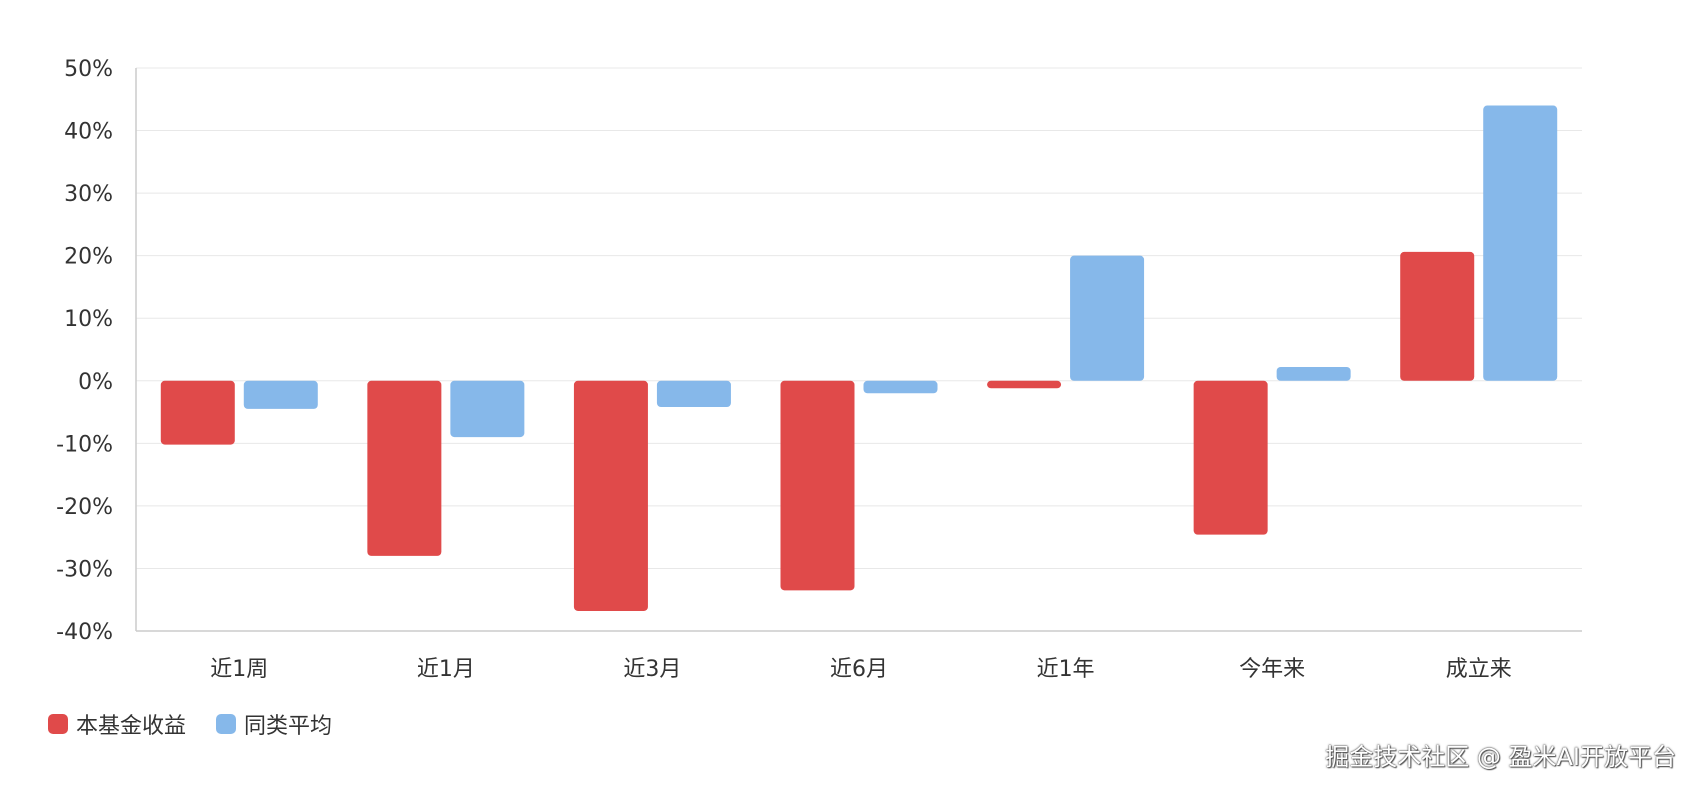 This screenshot has width=1696, height=788. I want to click on x-tick-label: 近1年, so click(1066, 669).